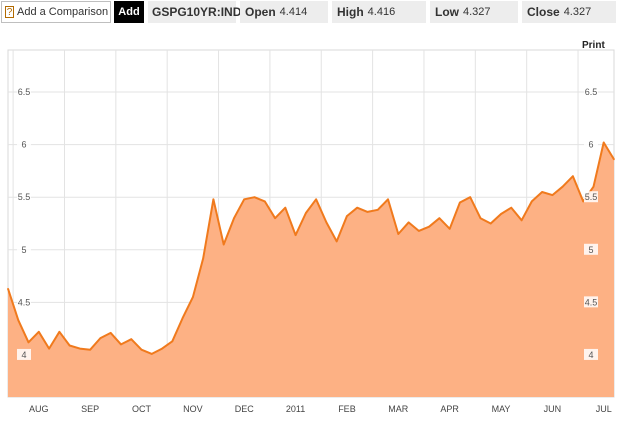  I want to click on open-stat: Open 4.414, so click(284, 12).